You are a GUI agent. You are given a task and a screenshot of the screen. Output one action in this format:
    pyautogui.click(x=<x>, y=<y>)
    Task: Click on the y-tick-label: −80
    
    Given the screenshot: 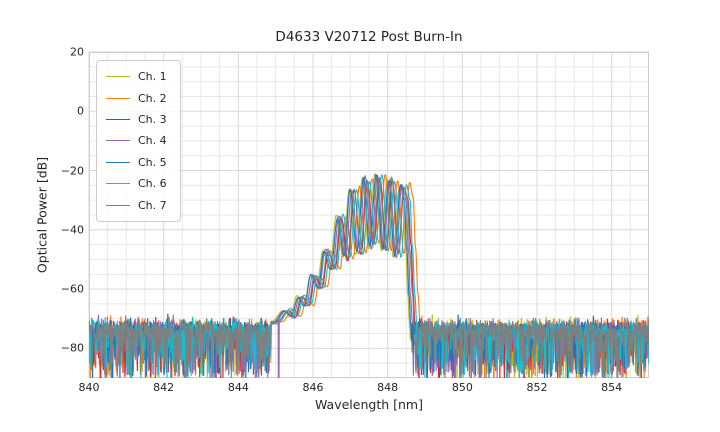 What is the action you would take?
    pyautogui.click(x=72, y=348)
    